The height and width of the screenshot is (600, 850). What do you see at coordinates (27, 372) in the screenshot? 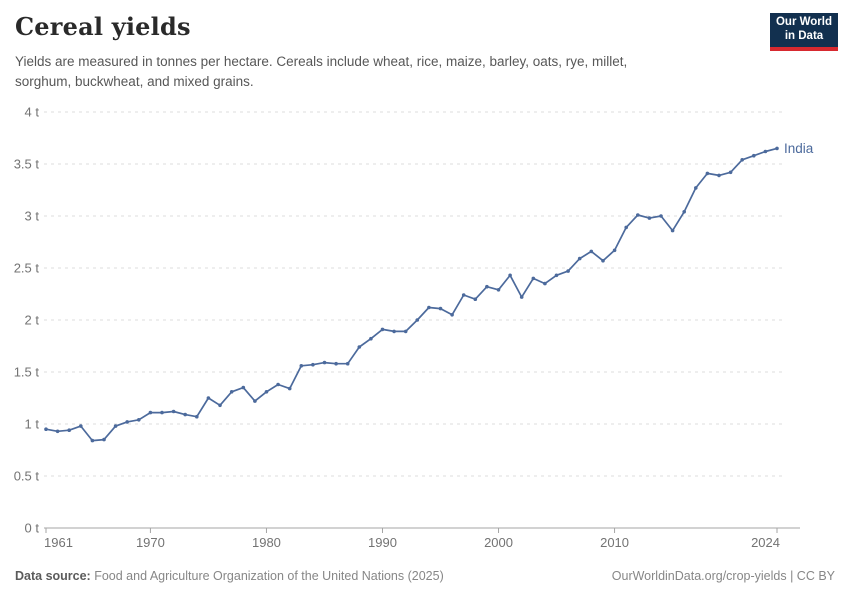
I see `y-tick-label: 1.5 t` at bounding box center [27, 372].